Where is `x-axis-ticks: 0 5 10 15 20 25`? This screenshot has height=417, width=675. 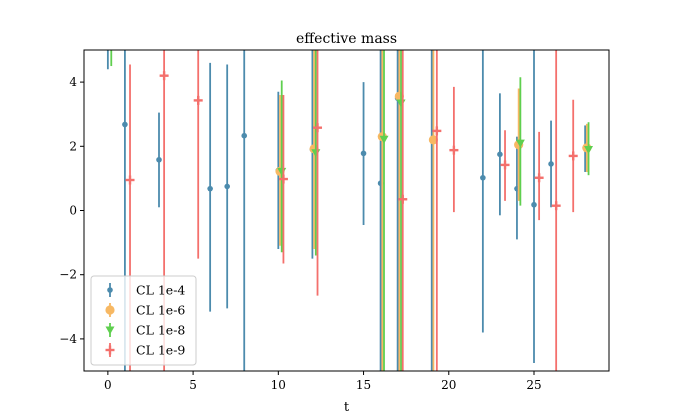
x-axis-ticks: 0 5 10 15 20 25 is located at coordinates (323, 381).